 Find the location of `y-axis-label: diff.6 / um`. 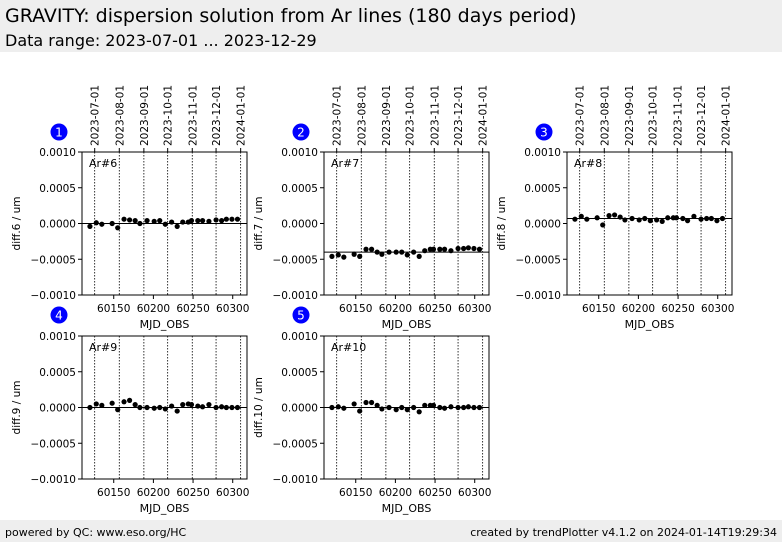

y-axis-label: diff.6 / um is located at coordinates (17, 224).